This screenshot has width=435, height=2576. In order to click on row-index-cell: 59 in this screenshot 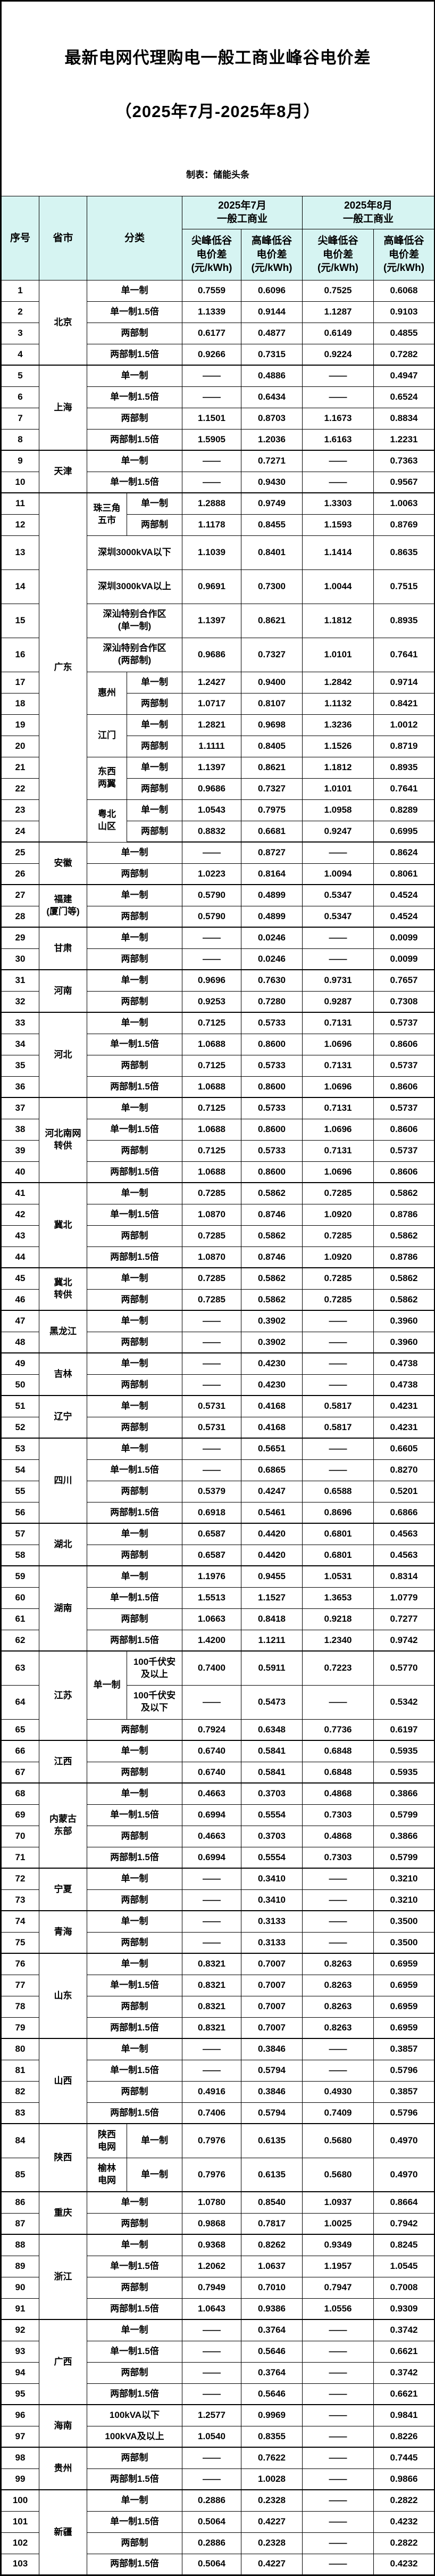, I will do `click(20, 1576)`.